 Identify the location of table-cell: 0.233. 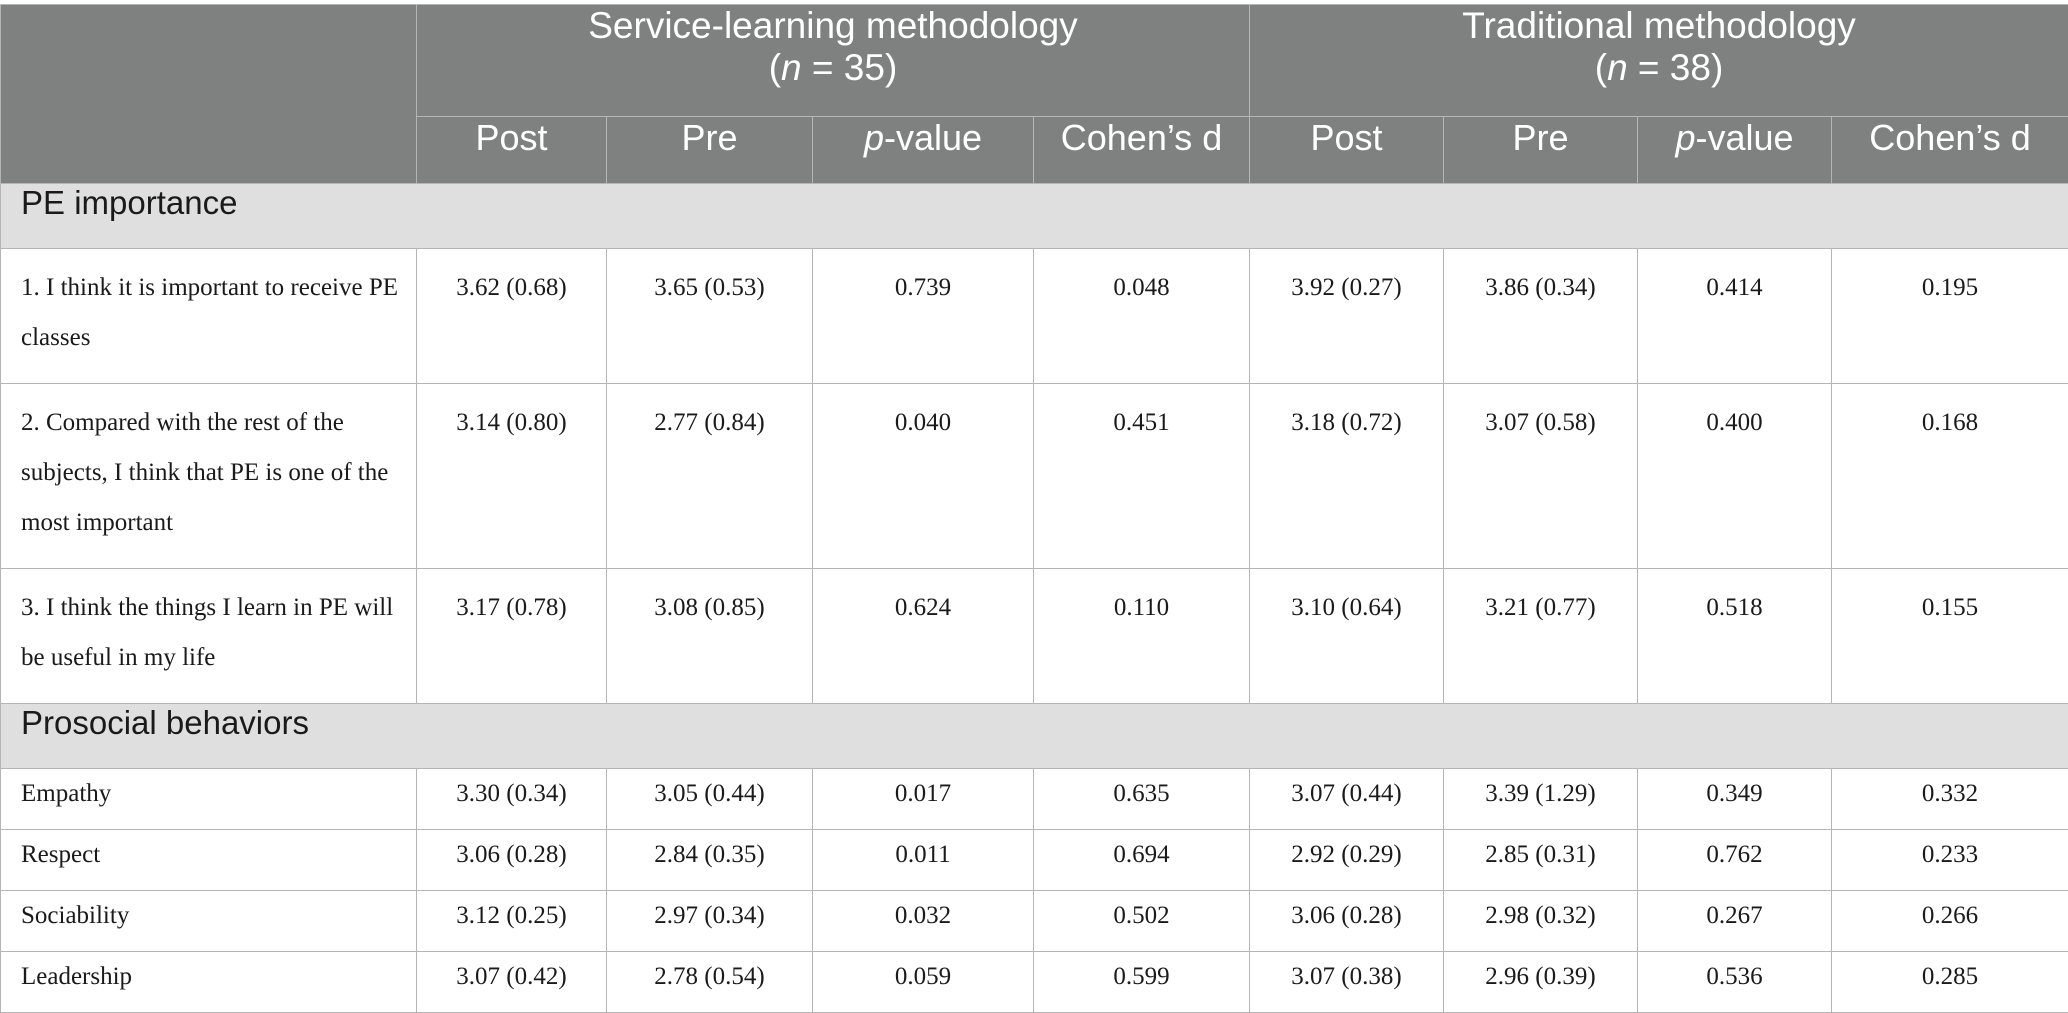
(1950, 860).